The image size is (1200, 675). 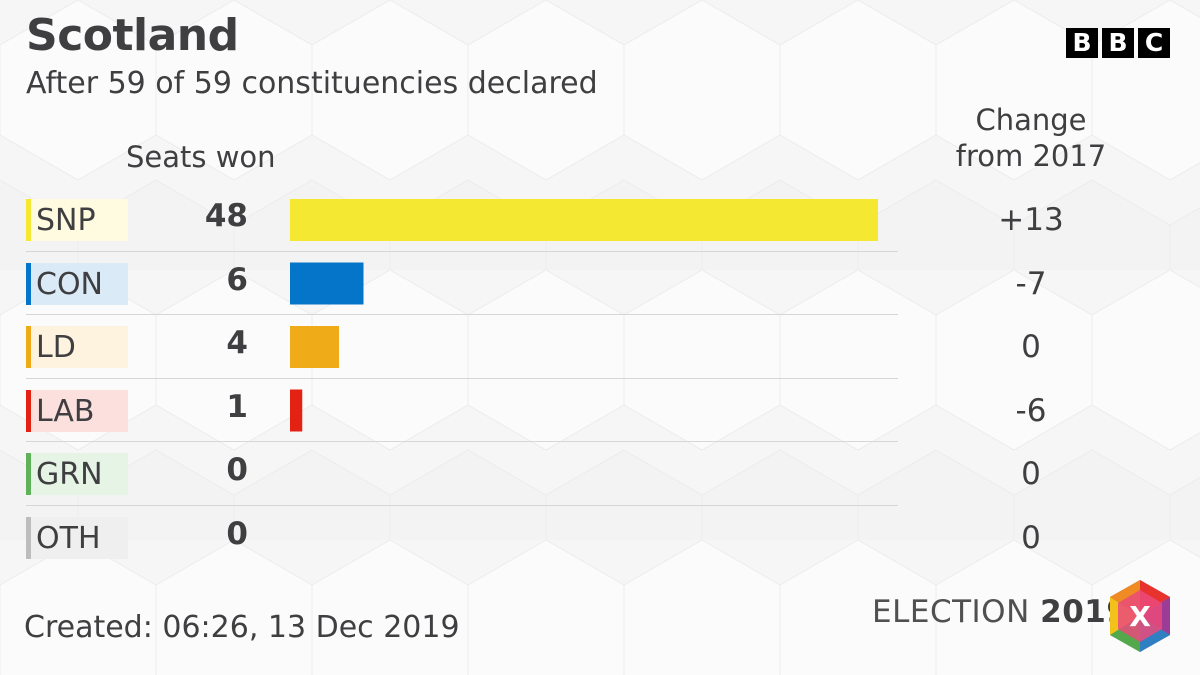 I want to click on party-name: LD, so click(x=56, y=347).